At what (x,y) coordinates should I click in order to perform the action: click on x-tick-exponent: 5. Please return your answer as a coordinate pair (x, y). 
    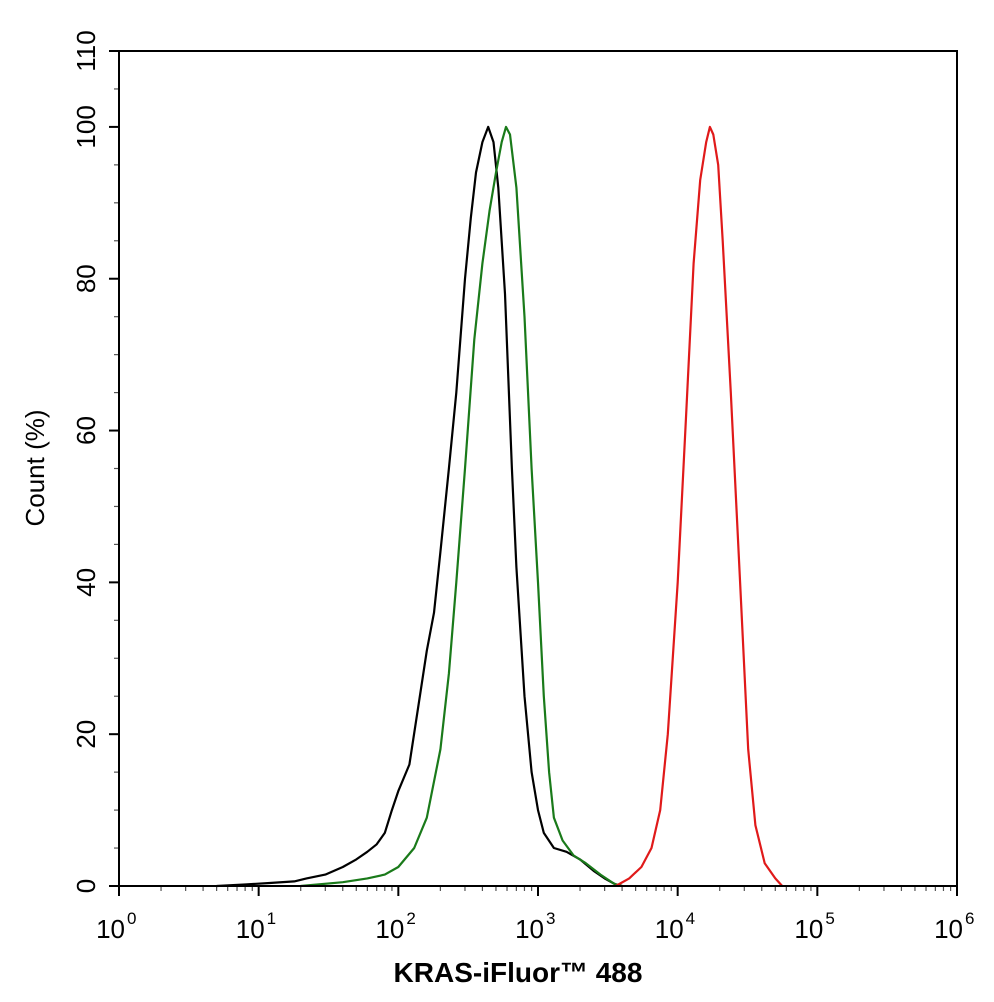
    Looking at the image, I should click on (829, 918).